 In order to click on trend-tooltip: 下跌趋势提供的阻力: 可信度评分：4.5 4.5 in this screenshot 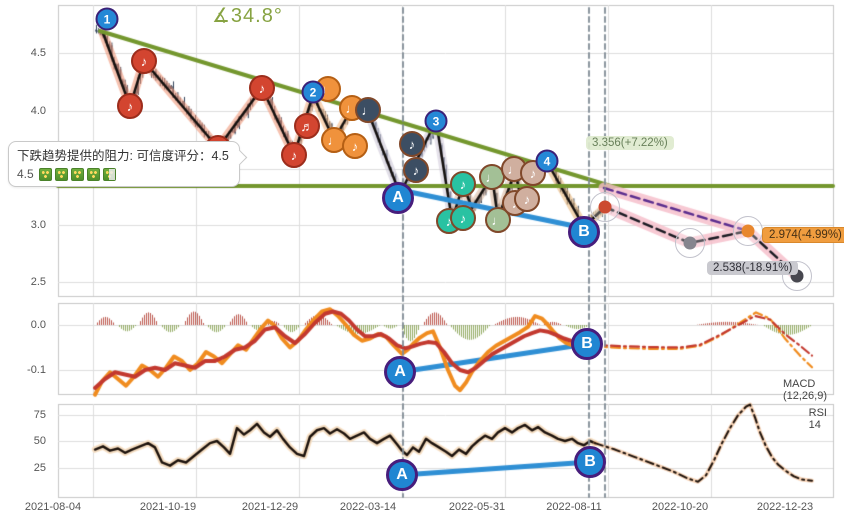, I will do `click(128, 164)`.